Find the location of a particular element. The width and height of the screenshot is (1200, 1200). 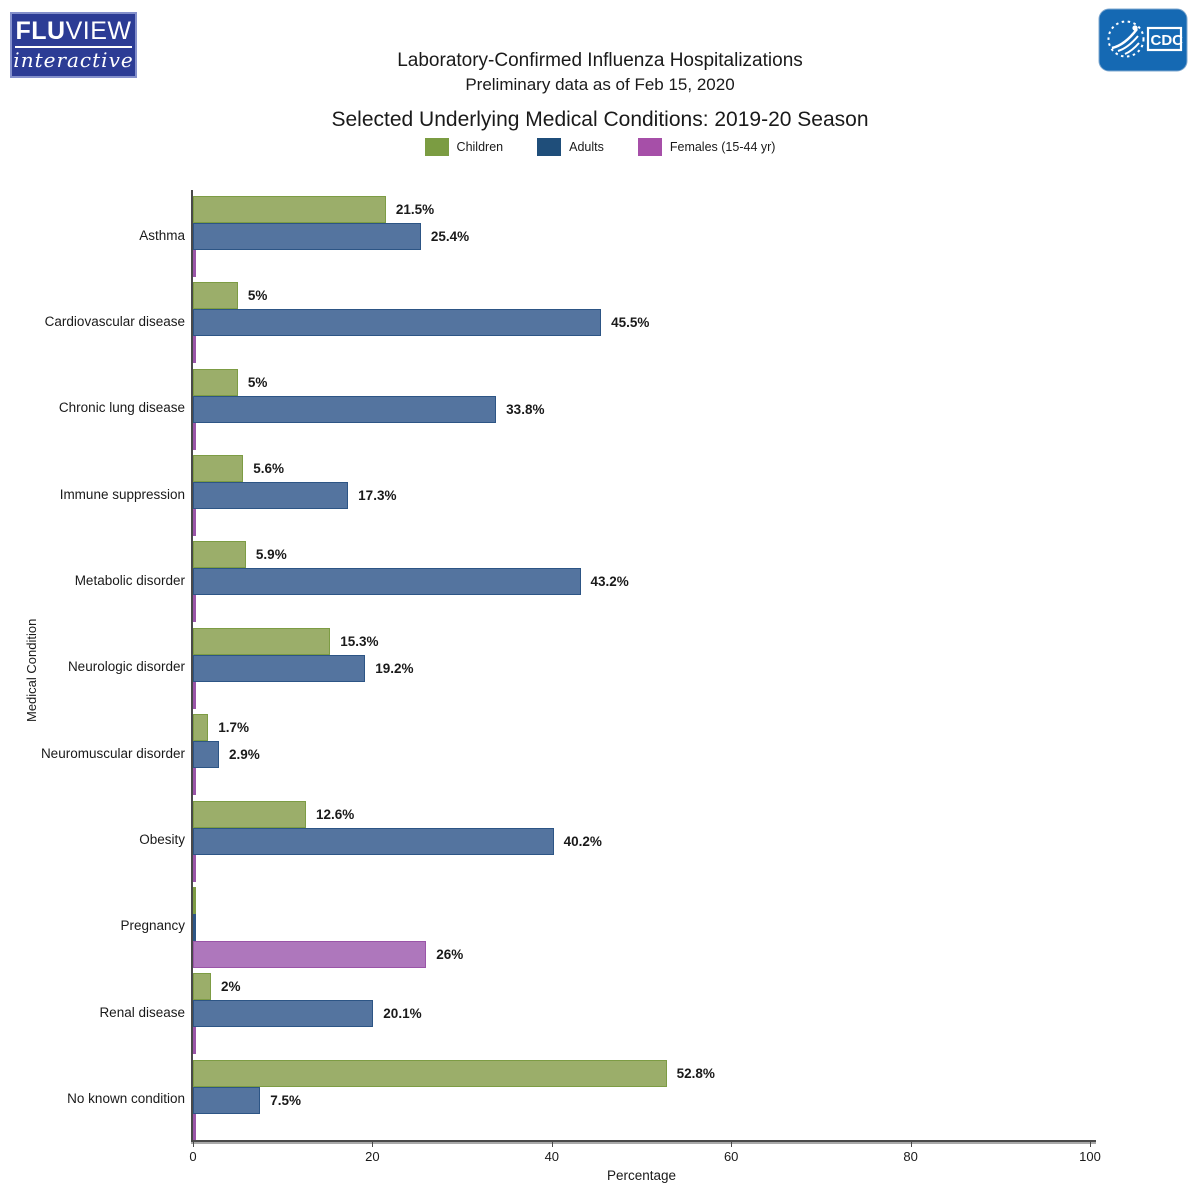

x-axis-shadow is located at coordinates (643, 1143).